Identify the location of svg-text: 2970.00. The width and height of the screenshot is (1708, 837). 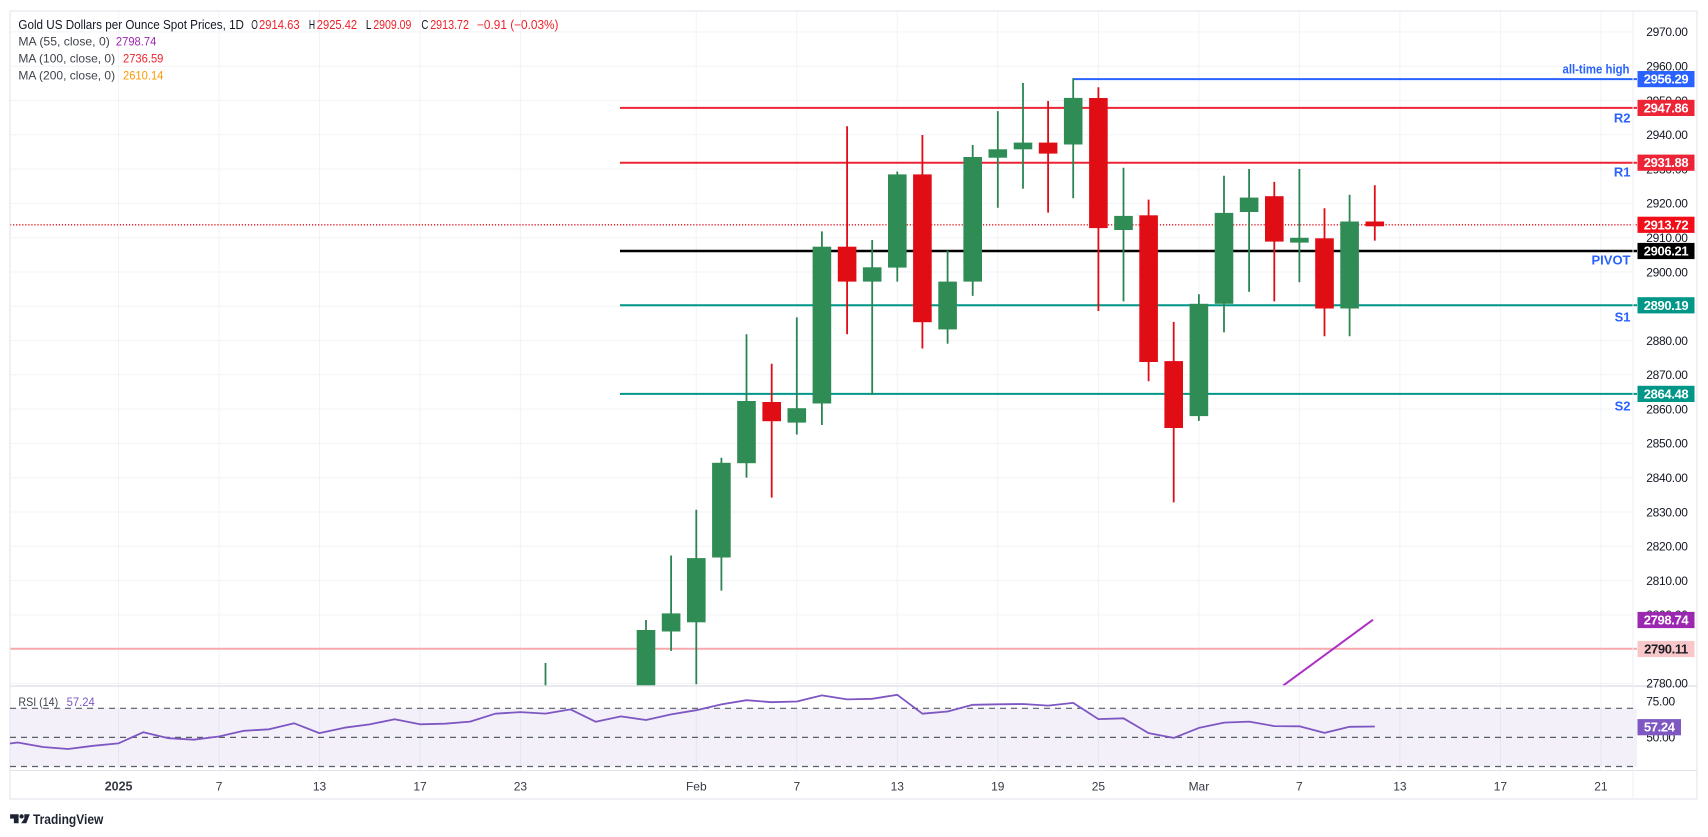
(1667, 32).